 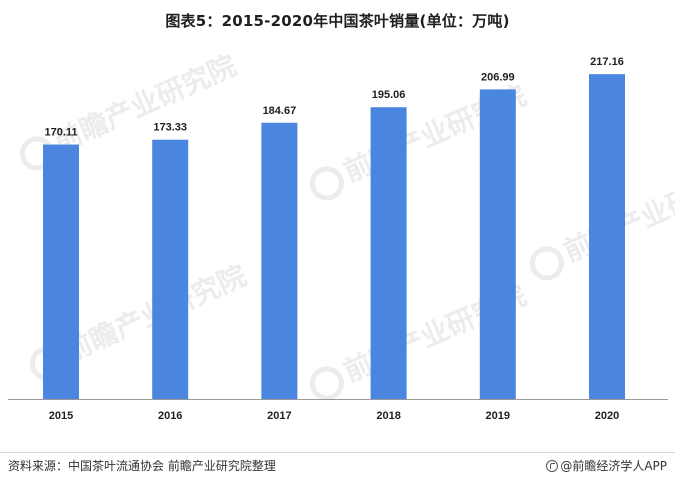 What do you see at coordinates (388, 253) in the screenshot?
I see `bar-2018` at bounding box center [388, 253].